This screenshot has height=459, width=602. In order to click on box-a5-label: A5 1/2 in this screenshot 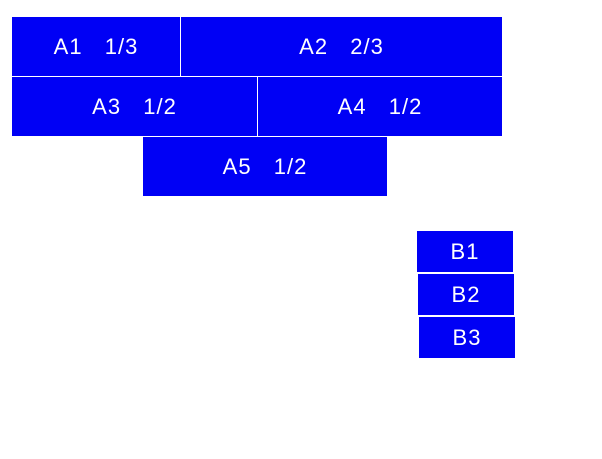, I will do `click(265, 166)`.